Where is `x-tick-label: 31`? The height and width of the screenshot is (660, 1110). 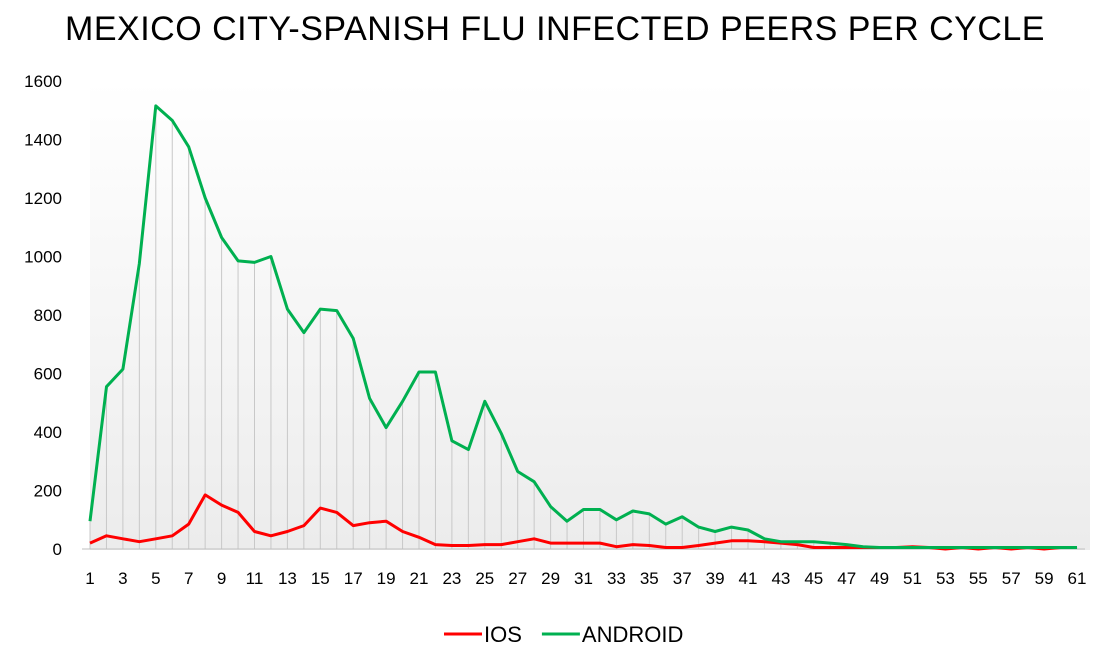
x-tick-label: 31 is located at coordinates (583, 578).